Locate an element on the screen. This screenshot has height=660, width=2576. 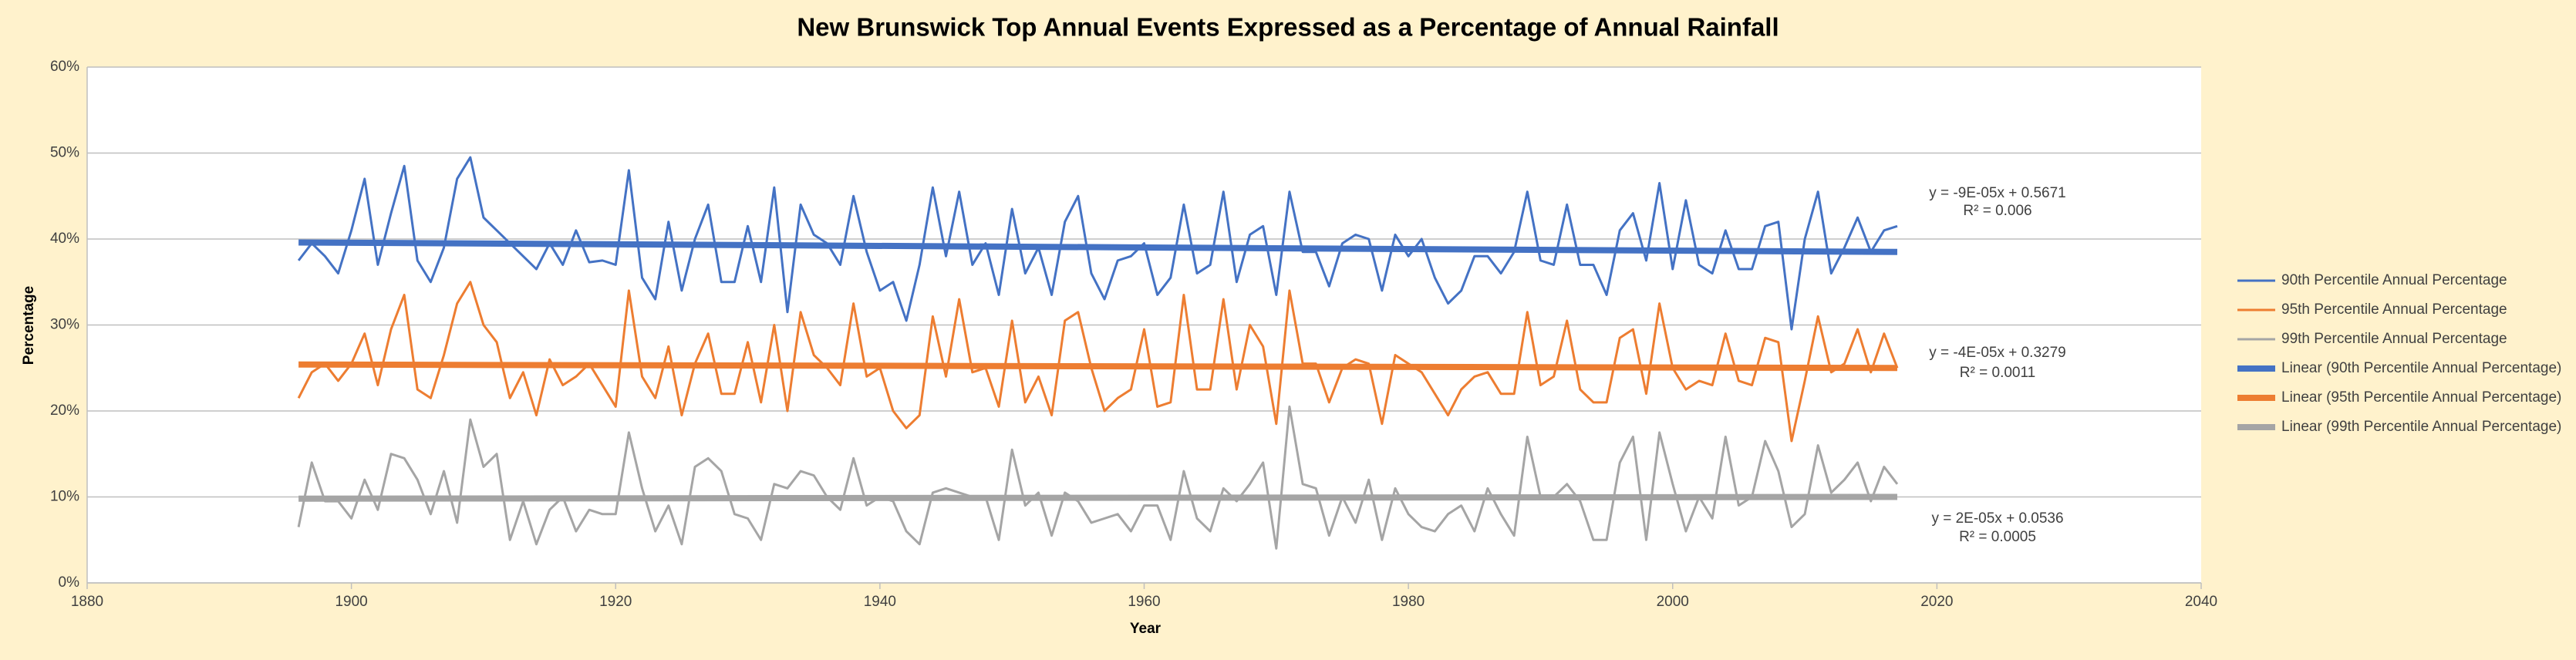
x-tick-label: 2040 is located at coordinates (2201, 602).